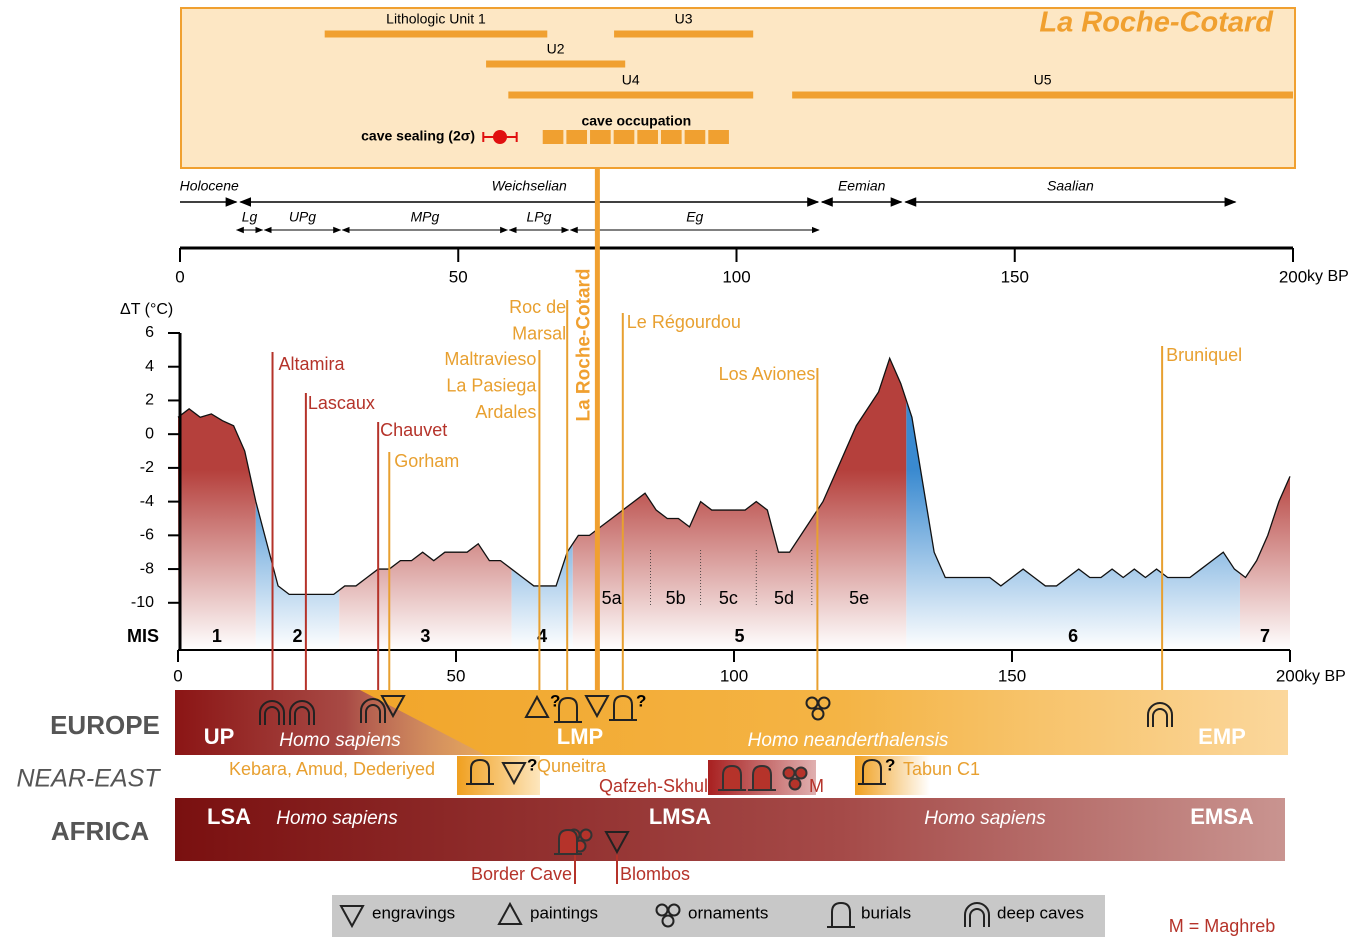 The height and width of the screenshot is (941, 1370). Describe the element at coordinates (499, 137) in the screenshot. I see `sealing-point` at that location.